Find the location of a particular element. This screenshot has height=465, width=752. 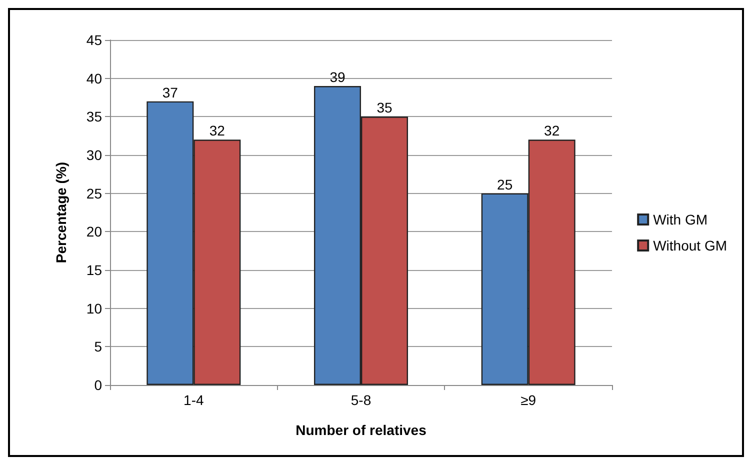

y-tick-label: 10 is located at coordinates (94, 308).